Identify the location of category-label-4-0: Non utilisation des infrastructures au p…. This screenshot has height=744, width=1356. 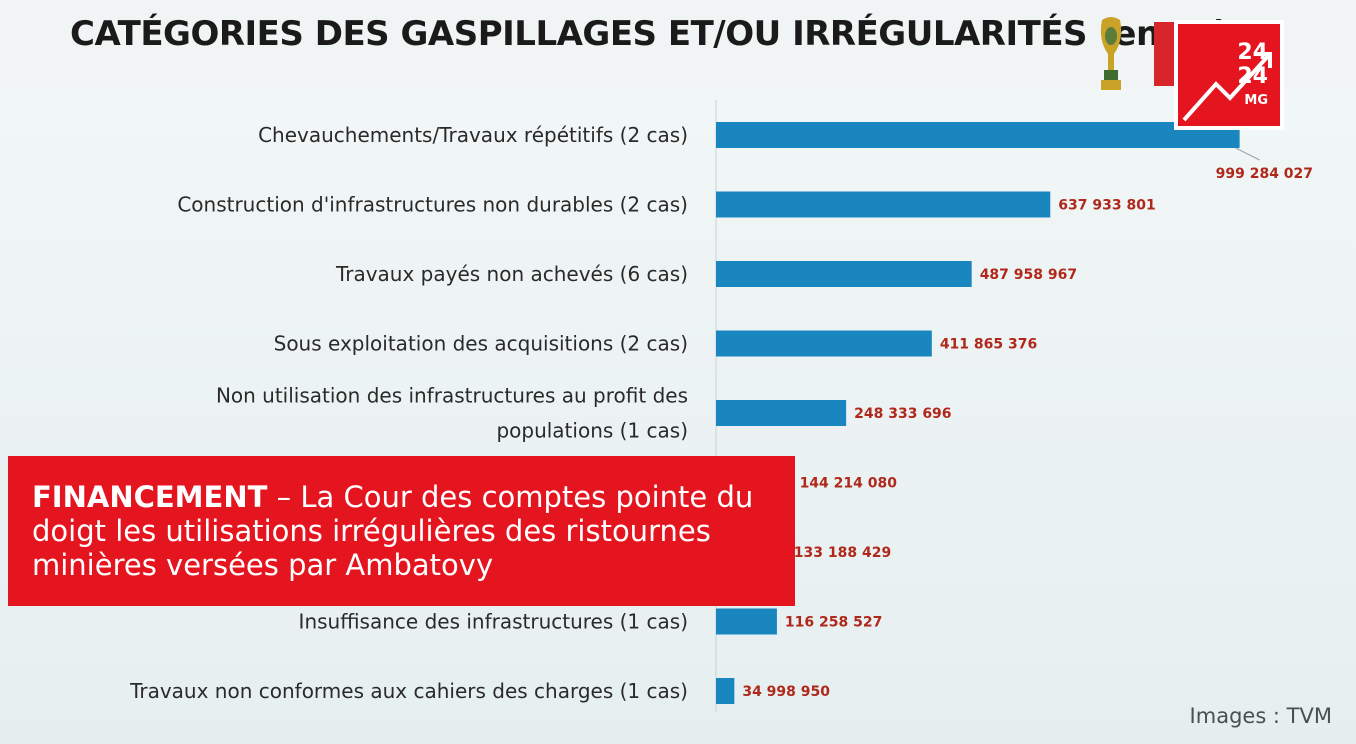
(452, 396).